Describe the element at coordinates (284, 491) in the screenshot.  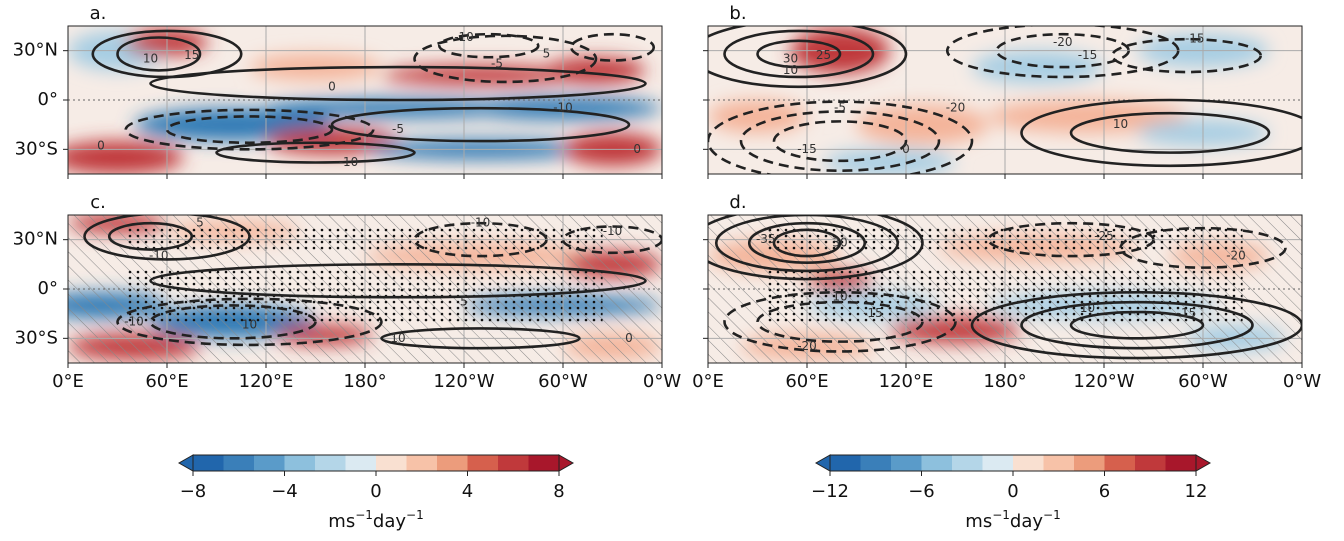
I see `colorbar-tick-label: −4` at that location.